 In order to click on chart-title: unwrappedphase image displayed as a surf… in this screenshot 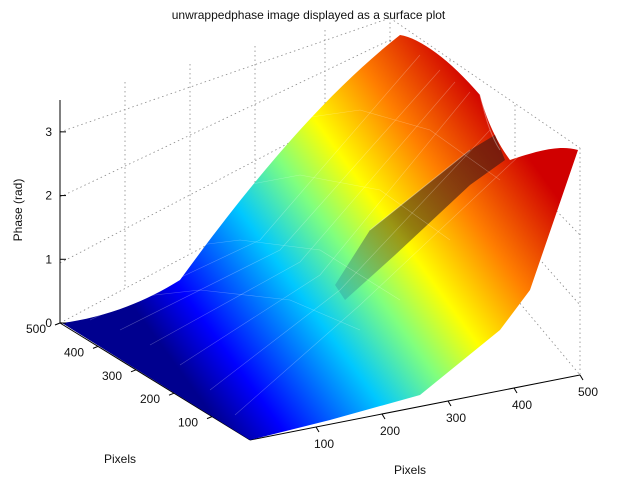, I will do `click(308, 15)`.